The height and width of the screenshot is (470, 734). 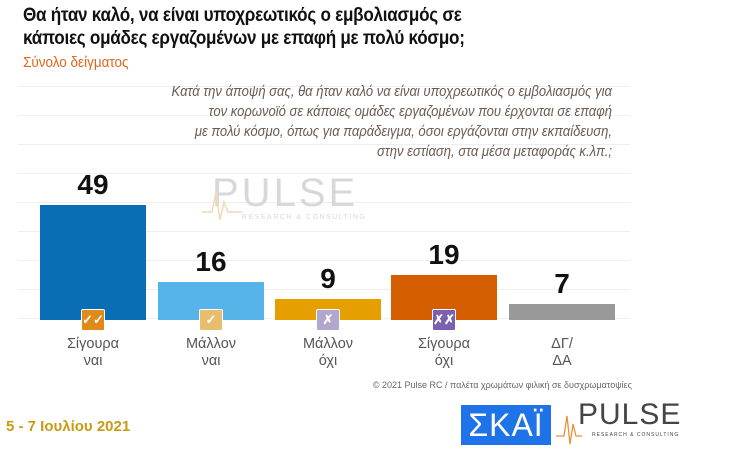 What do you see at coordinates (328, 278) in the screenshot?
I see `data-label: 9` at bounding box center [328, 278].